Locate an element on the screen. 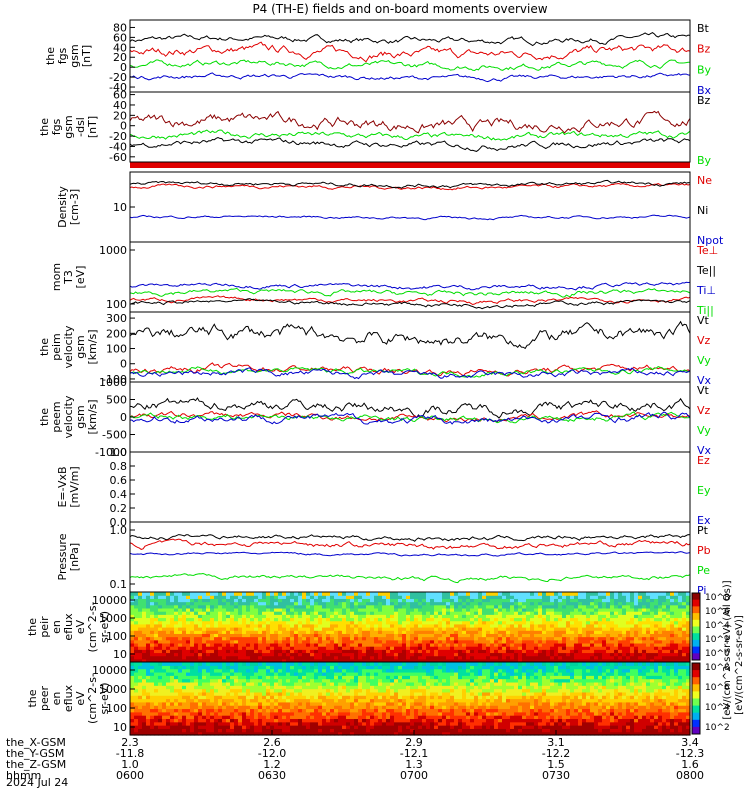  y-tick-label: 20 is located at coordinates (120, 57).